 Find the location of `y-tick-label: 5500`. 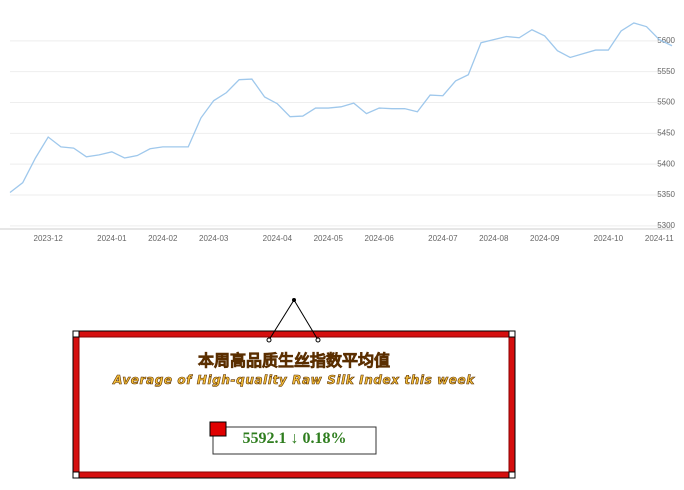

y-tick-label: 5500 is located at coordinates (666, 102).